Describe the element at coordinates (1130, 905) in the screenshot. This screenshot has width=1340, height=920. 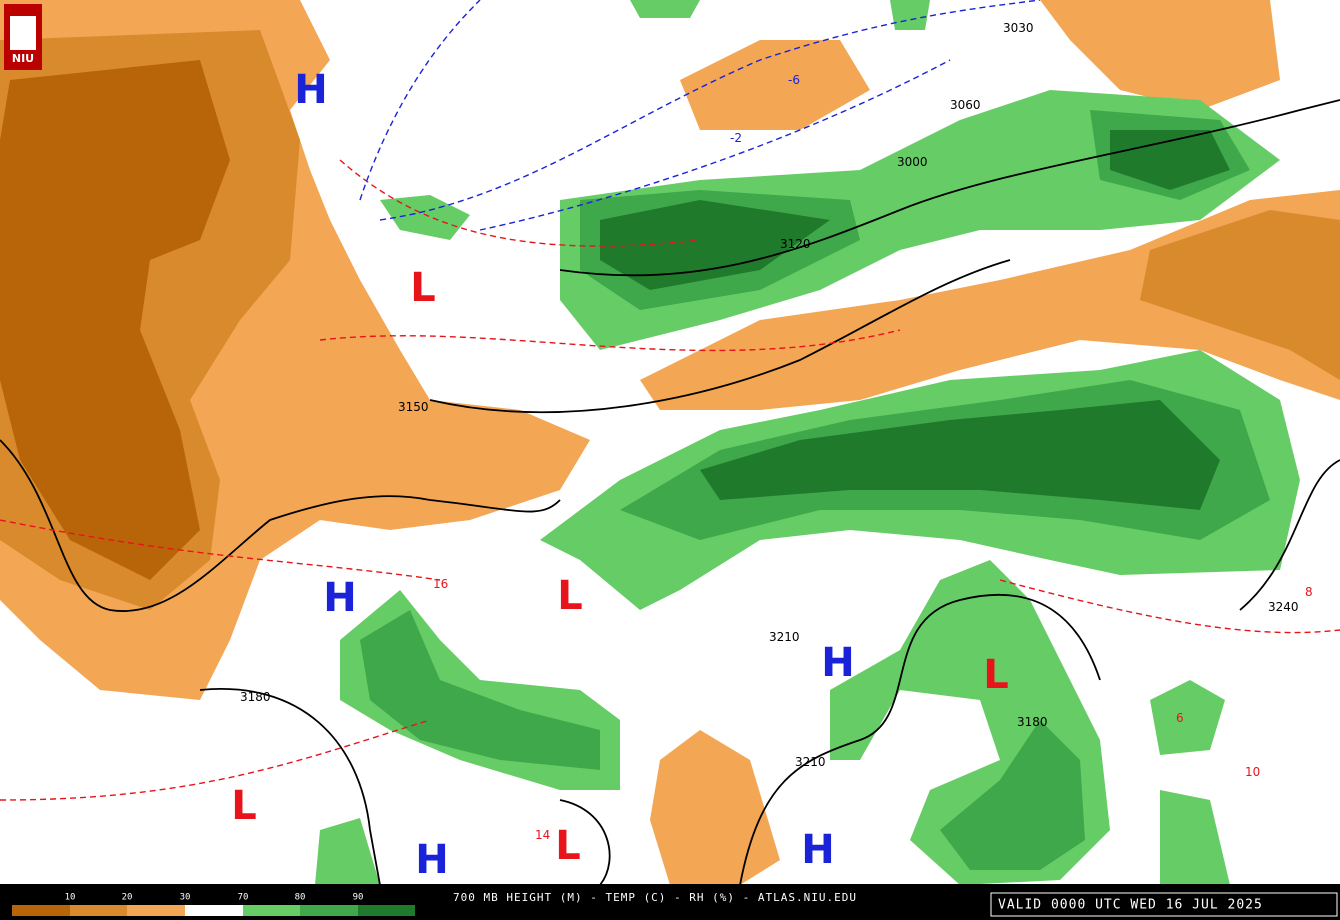
I see `valid-time: VALID 0000 UTC WED 16 JUL 2025` at that location.